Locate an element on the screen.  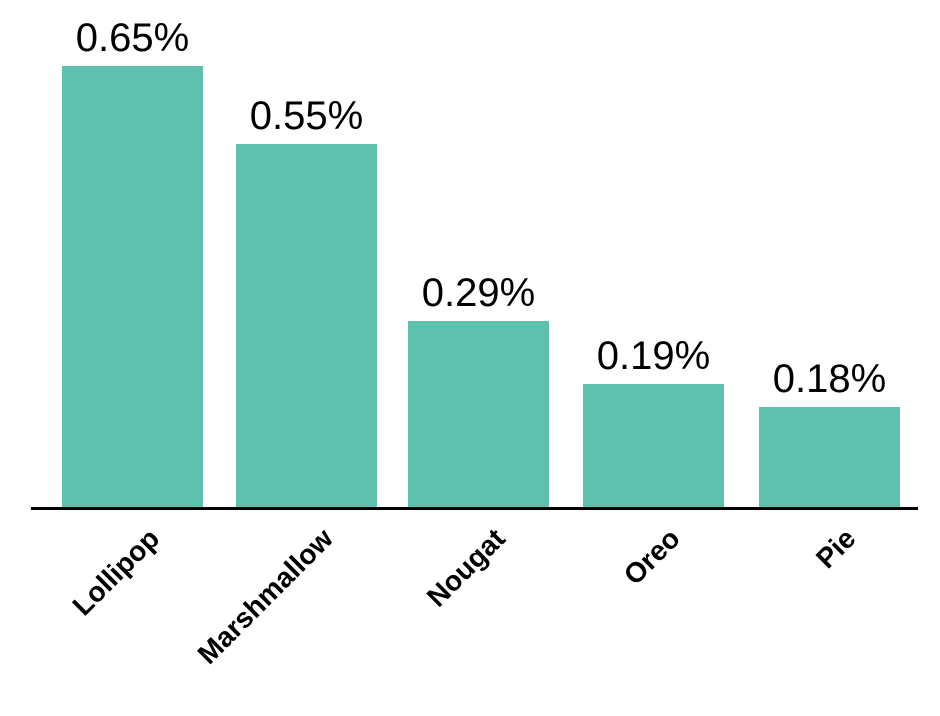
bar-pie is located at coordinates (829, 457).